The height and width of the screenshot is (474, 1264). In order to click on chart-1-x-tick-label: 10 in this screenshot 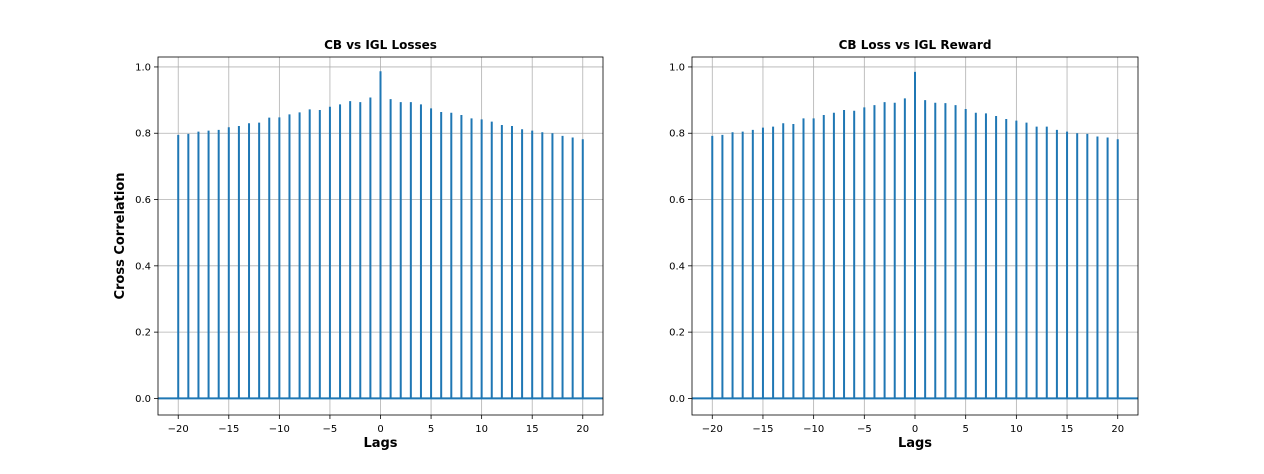, I will do `click(1016, 429)`.